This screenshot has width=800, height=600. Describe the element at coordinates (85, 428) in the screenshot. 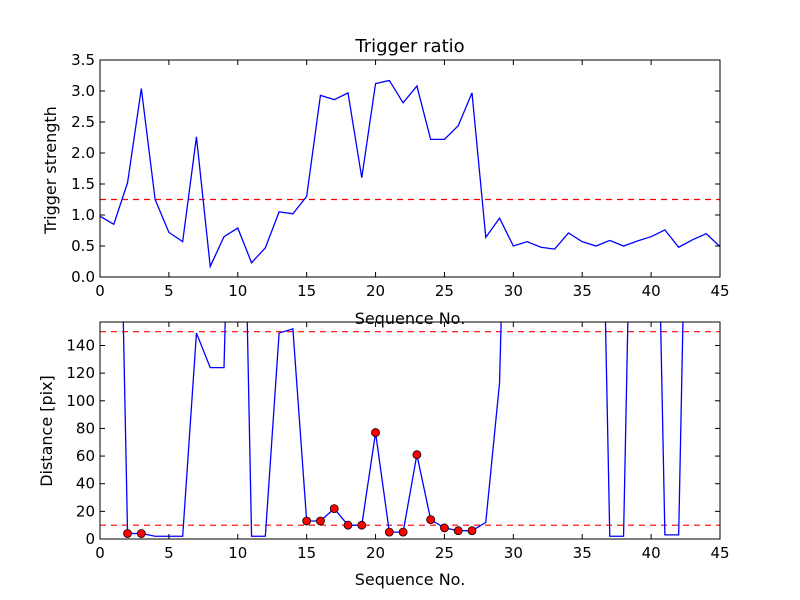

I see `bottom-chart-y-tick-label: 80` at that location.